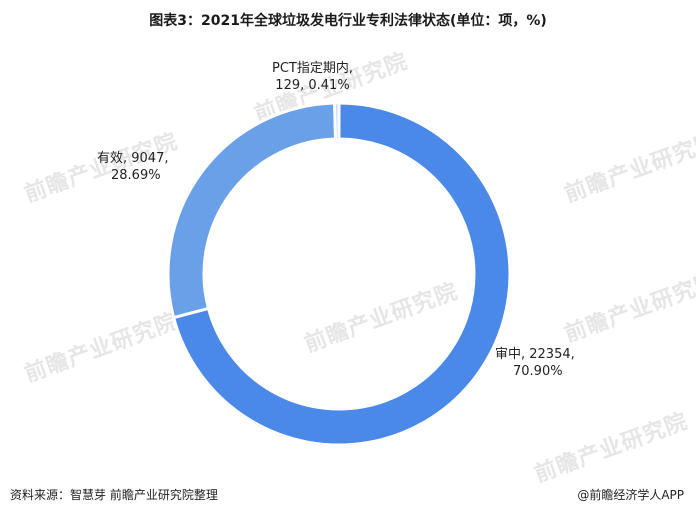 This screenshot has height=513, width=696. What do you see at coordinates (535, 354) in the screenshot?
I see `label-pending-line1: 审中, 22354,` at bounding box center [535, 354].